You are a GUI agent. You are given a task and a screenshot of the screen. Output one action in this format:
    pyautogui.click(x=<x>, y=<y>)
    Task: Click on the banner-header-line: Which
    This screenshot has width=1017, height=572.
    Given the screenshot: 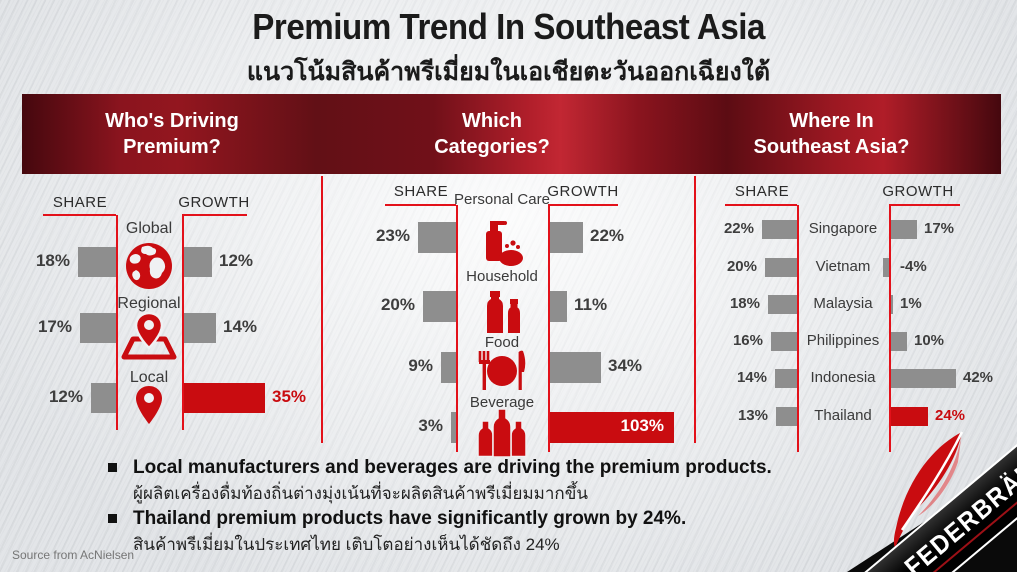 What is the action you would take?
    pyautogui.click(x=492, y=121)
    